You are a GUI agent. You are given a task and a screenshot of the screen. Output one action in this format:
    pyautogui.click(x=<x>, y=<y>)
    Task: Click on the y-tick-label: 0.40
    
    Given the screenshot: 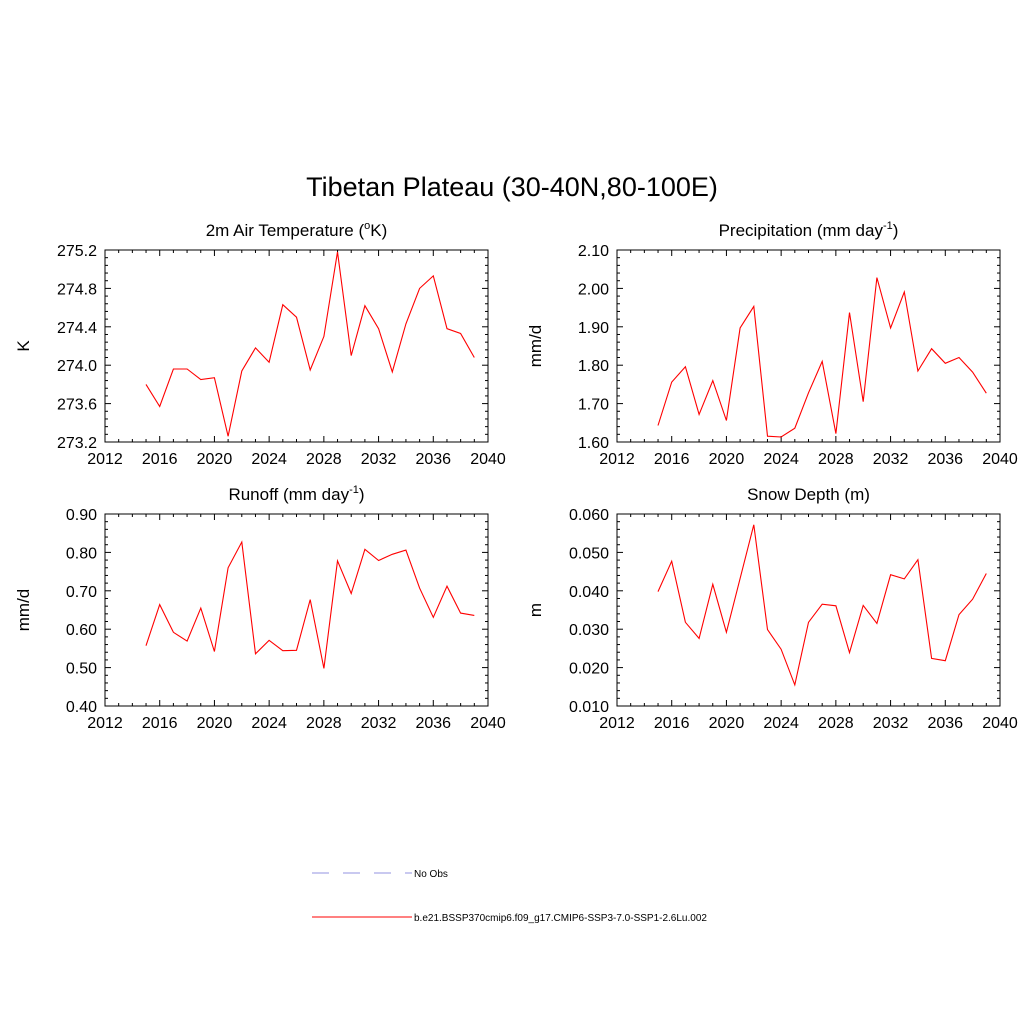 What is the action you would take?
    pyautogui.click(x=81, y=707)
    